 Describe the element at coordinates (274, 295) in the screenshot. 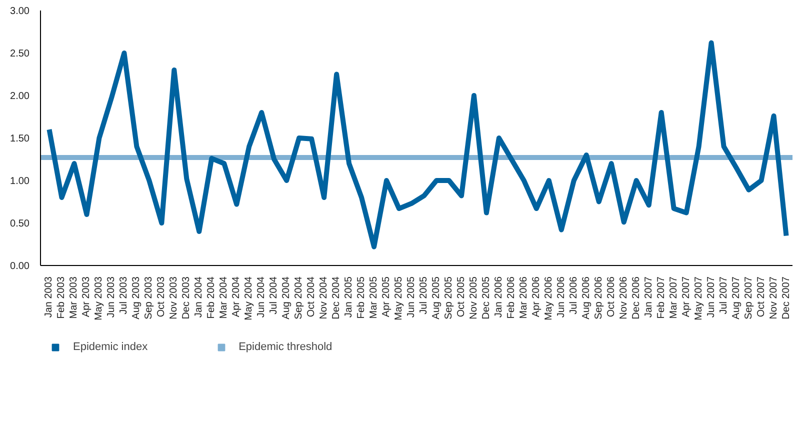

I see `x-tick-label: Jul 2004` at that location.